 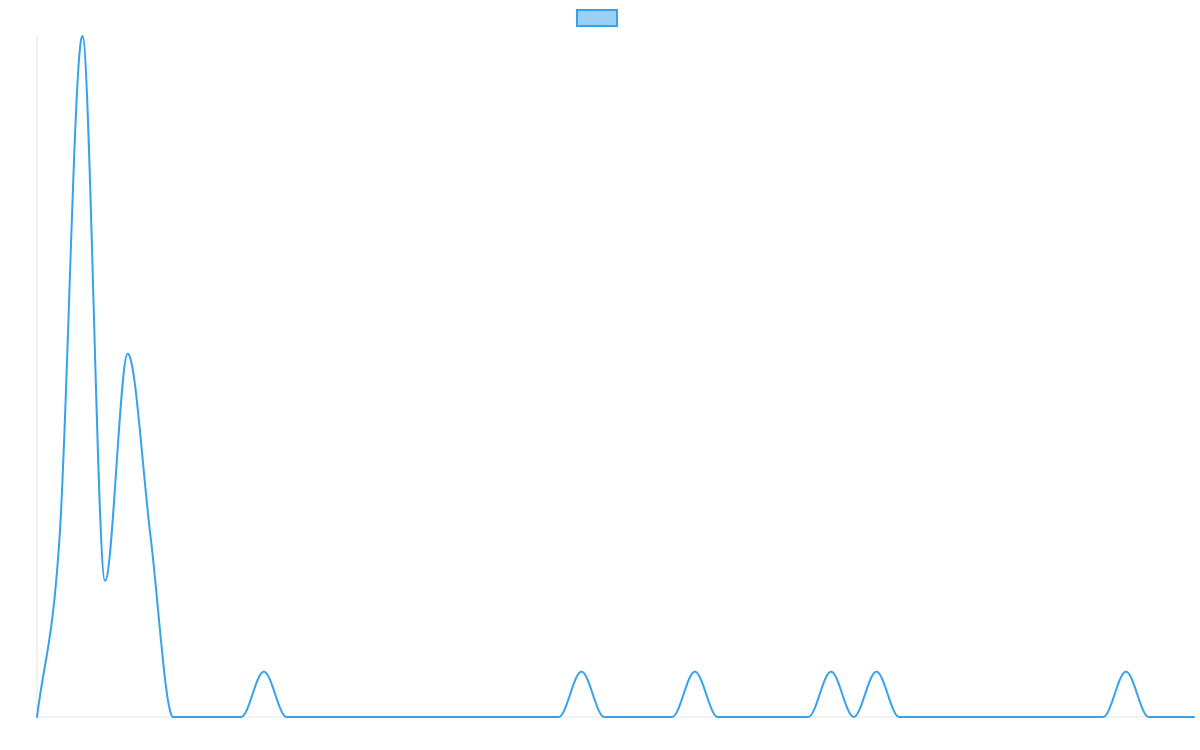 I want to click on legend, so click(x=600, y=18).